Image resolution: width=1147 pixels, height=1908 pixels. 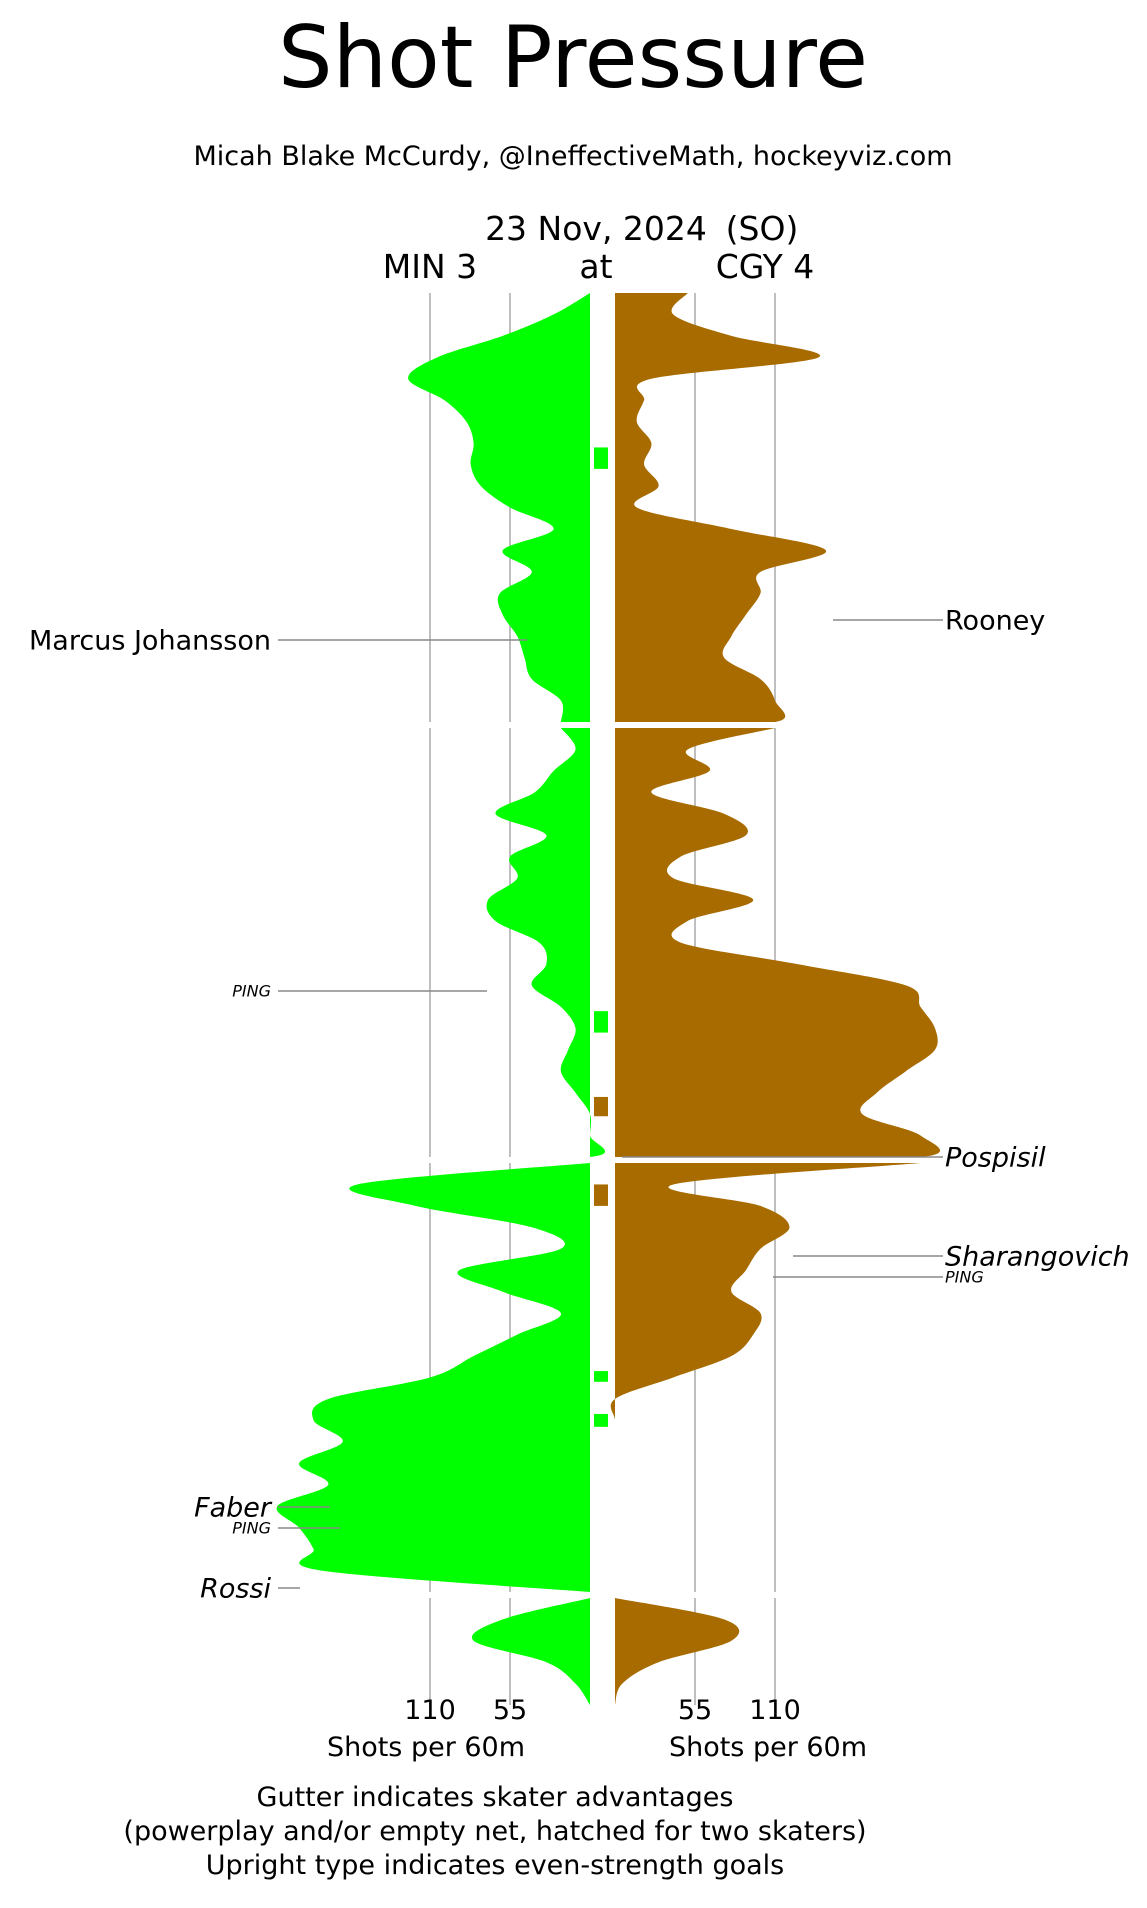 I want to click on right-tick-label: 55, so click(x=695, y=1710).